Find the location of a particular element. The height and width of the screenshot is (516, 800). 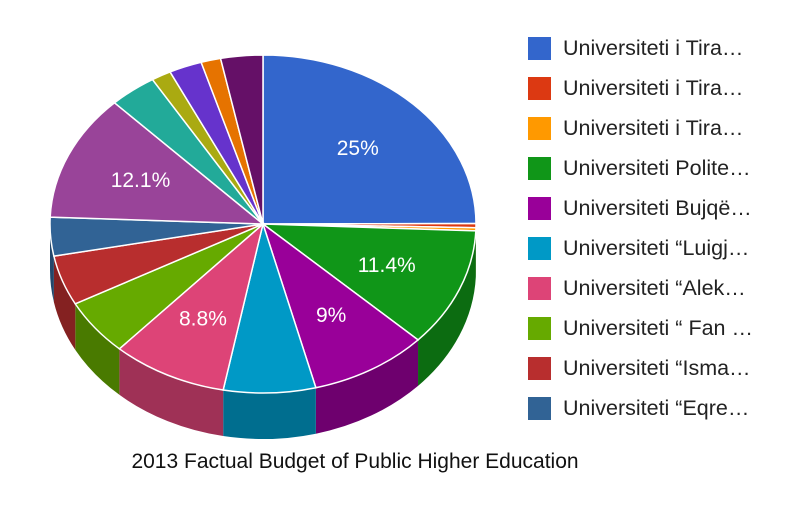

slice-label-10: 12.1% is located at coordinates (141, 180).